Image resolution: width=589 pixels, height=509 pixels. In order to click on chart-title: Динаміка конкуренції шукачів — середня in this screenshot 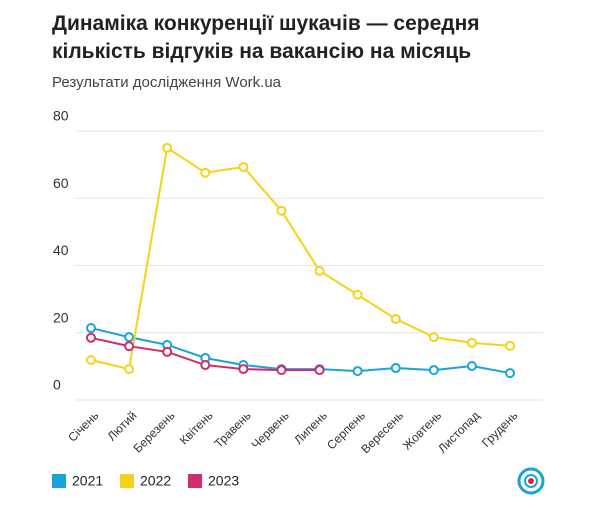, I will do `click(266, 23)`.